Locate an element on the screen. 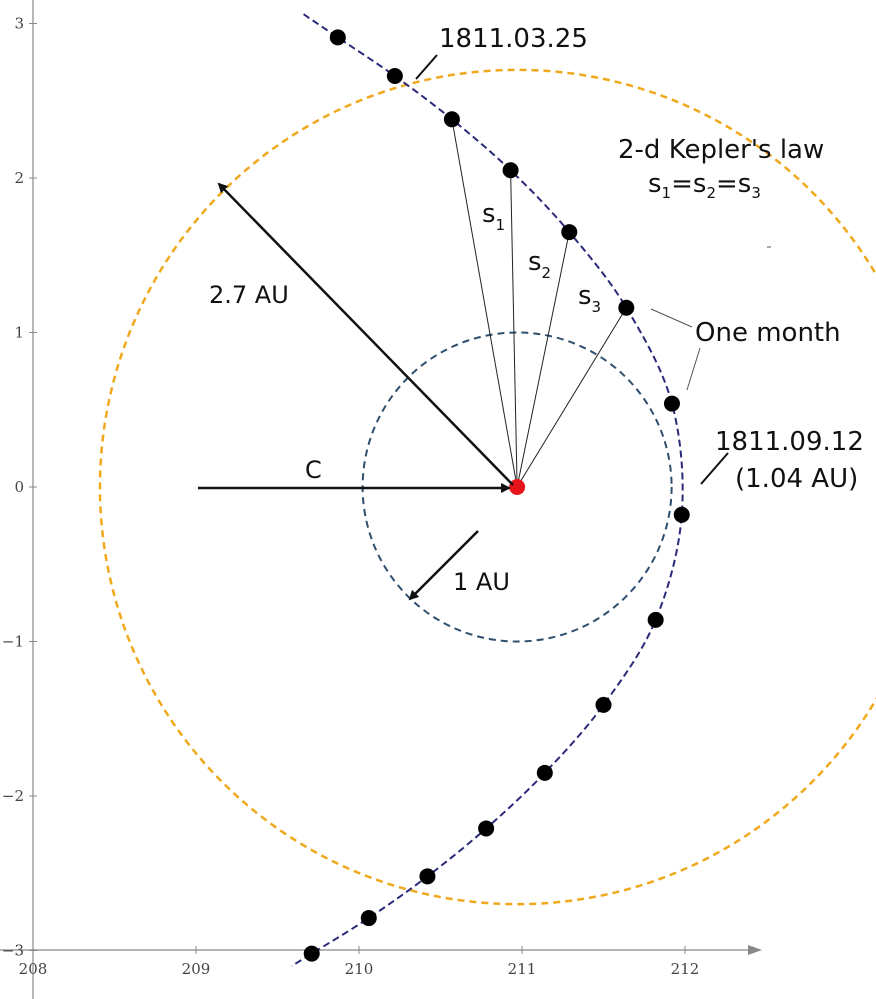  arrow-2-7-au is located at coordinates (365, 334).